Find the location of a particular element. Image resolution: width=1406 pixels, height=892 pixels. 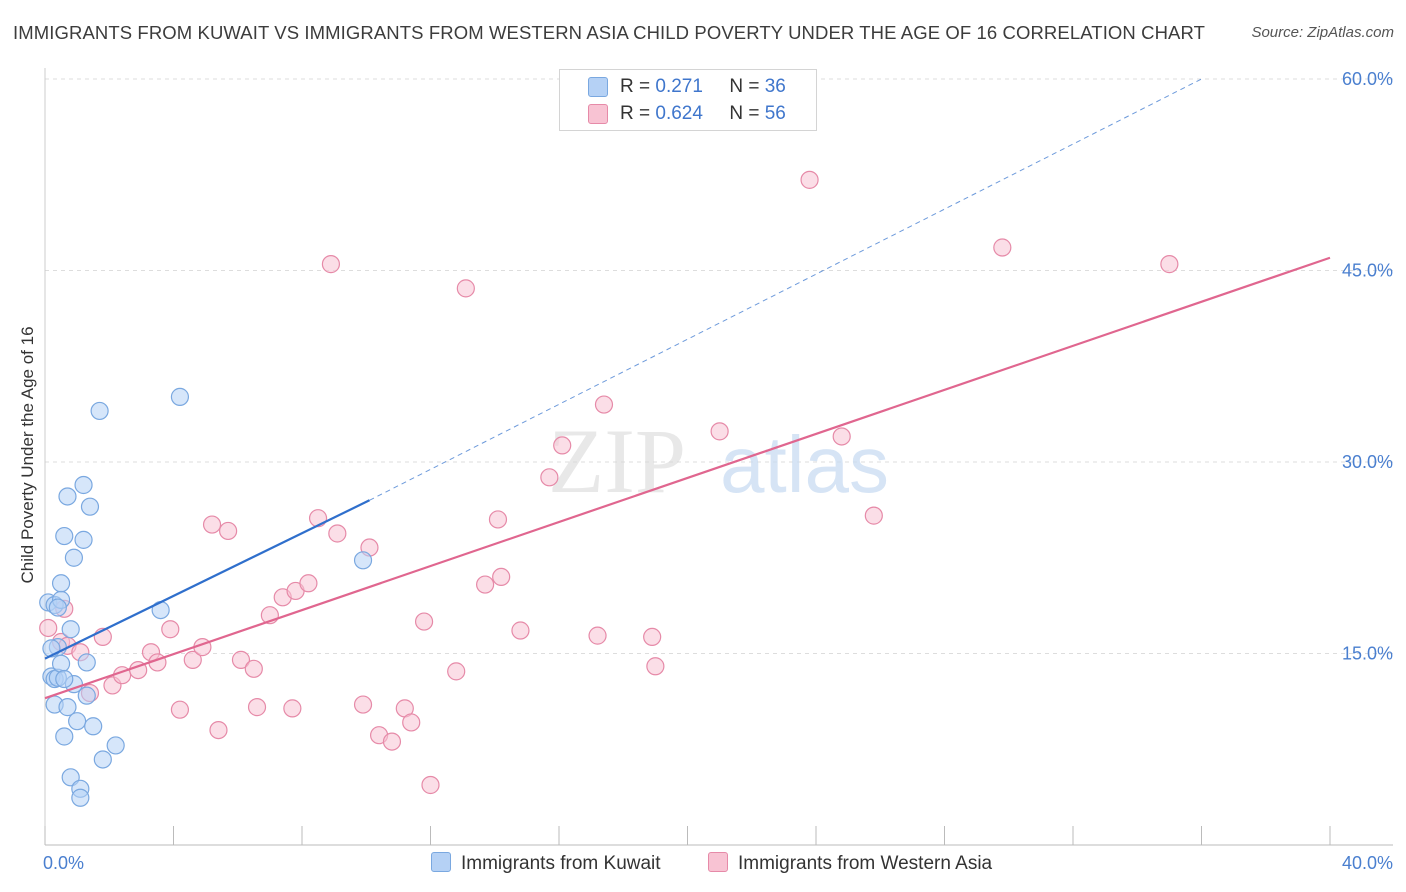

kuwait-points is located at coordinates (206, 597).